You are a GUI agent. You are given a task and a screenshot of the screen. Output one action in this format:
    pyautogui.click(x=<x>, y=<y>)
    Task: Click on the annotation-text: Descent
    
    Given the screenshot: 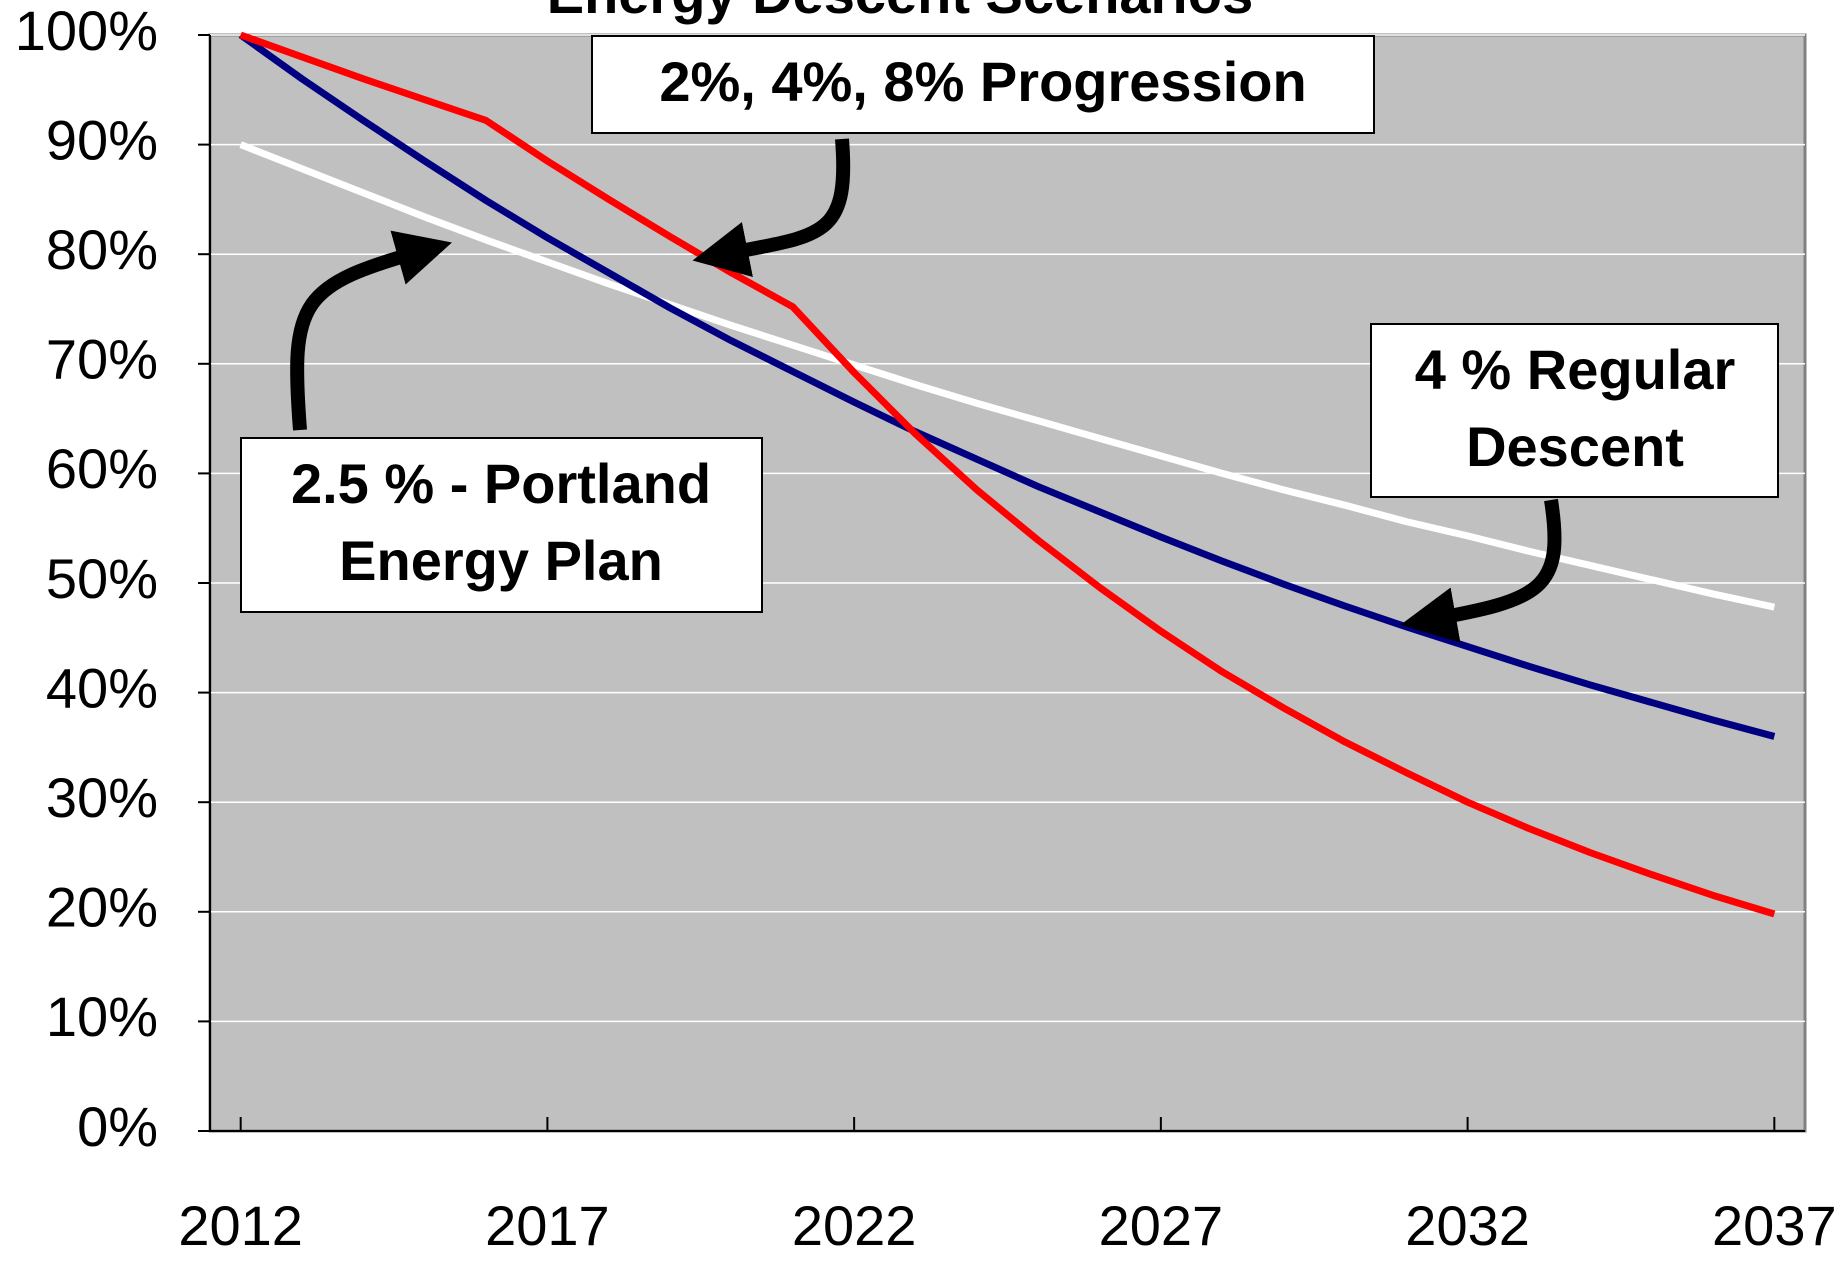 What is the action you would take?
    pyautogui.click(x=1575, y=446)
    